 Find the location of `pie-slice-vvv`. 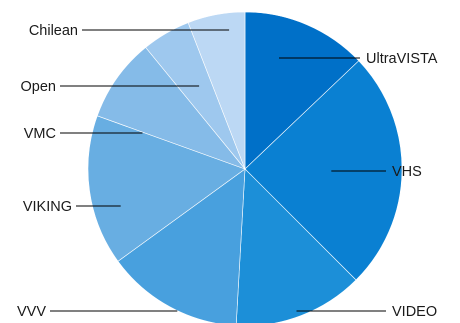

pie-slice-vvv is located at coordinates (181, 245).